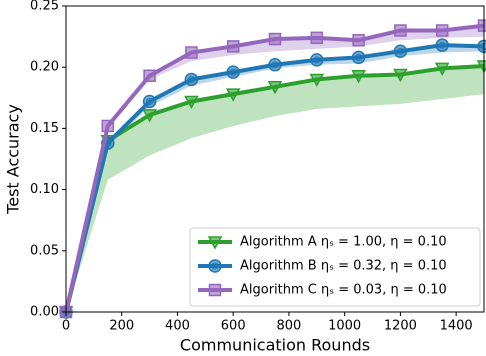  What do you see at coordinates (66, 326) in the screenshot?
I see `x-tick-label: 0` at bounding box center [66, 326].